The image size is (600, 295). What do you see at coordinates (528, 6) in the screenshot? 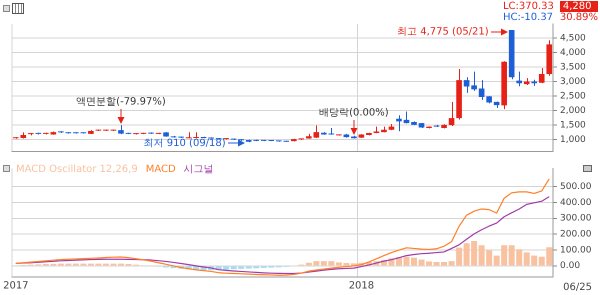
I see `text: LC:370.33` at bounding box center [528, 6].